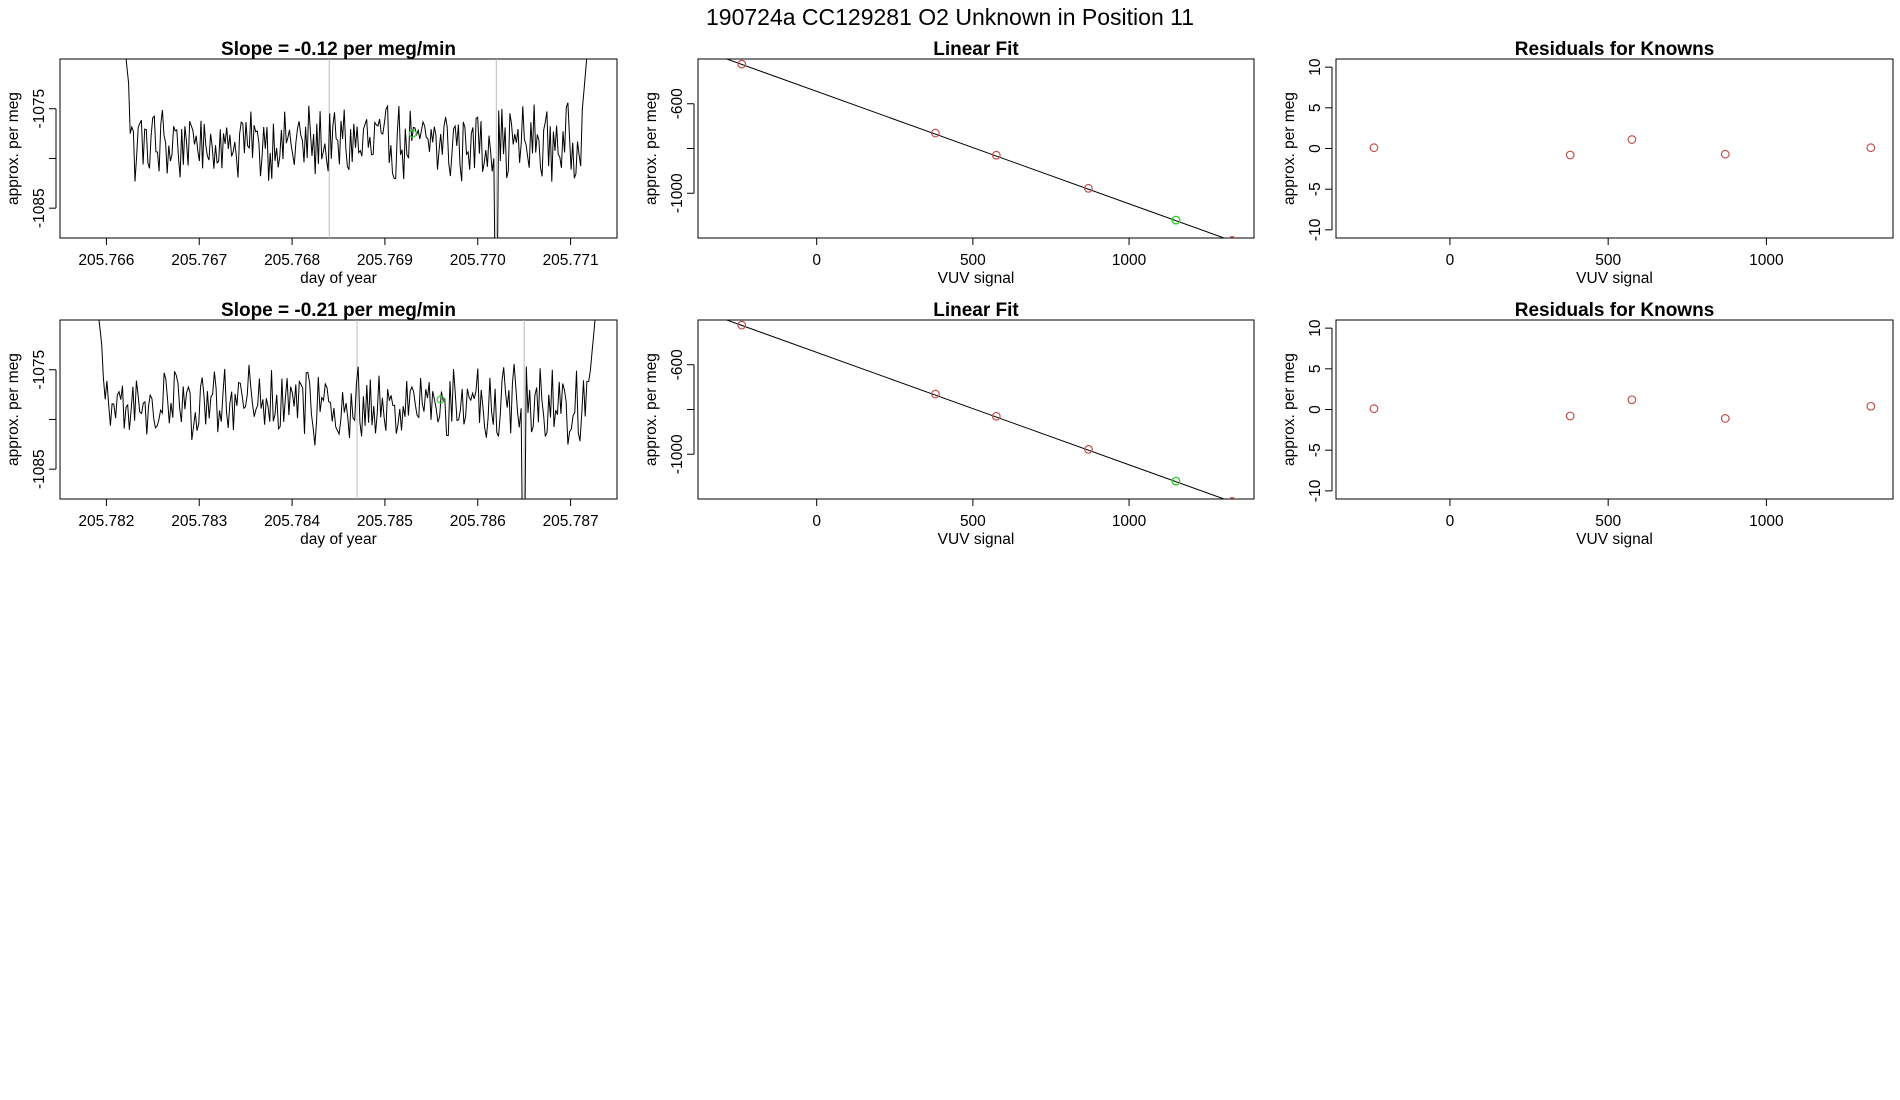 The width and height of the screenshot is (1900, 1100). Describe the element at coordinates (106, 260) in the screenshot. I see `x-tick-label: 205.766` at that location.